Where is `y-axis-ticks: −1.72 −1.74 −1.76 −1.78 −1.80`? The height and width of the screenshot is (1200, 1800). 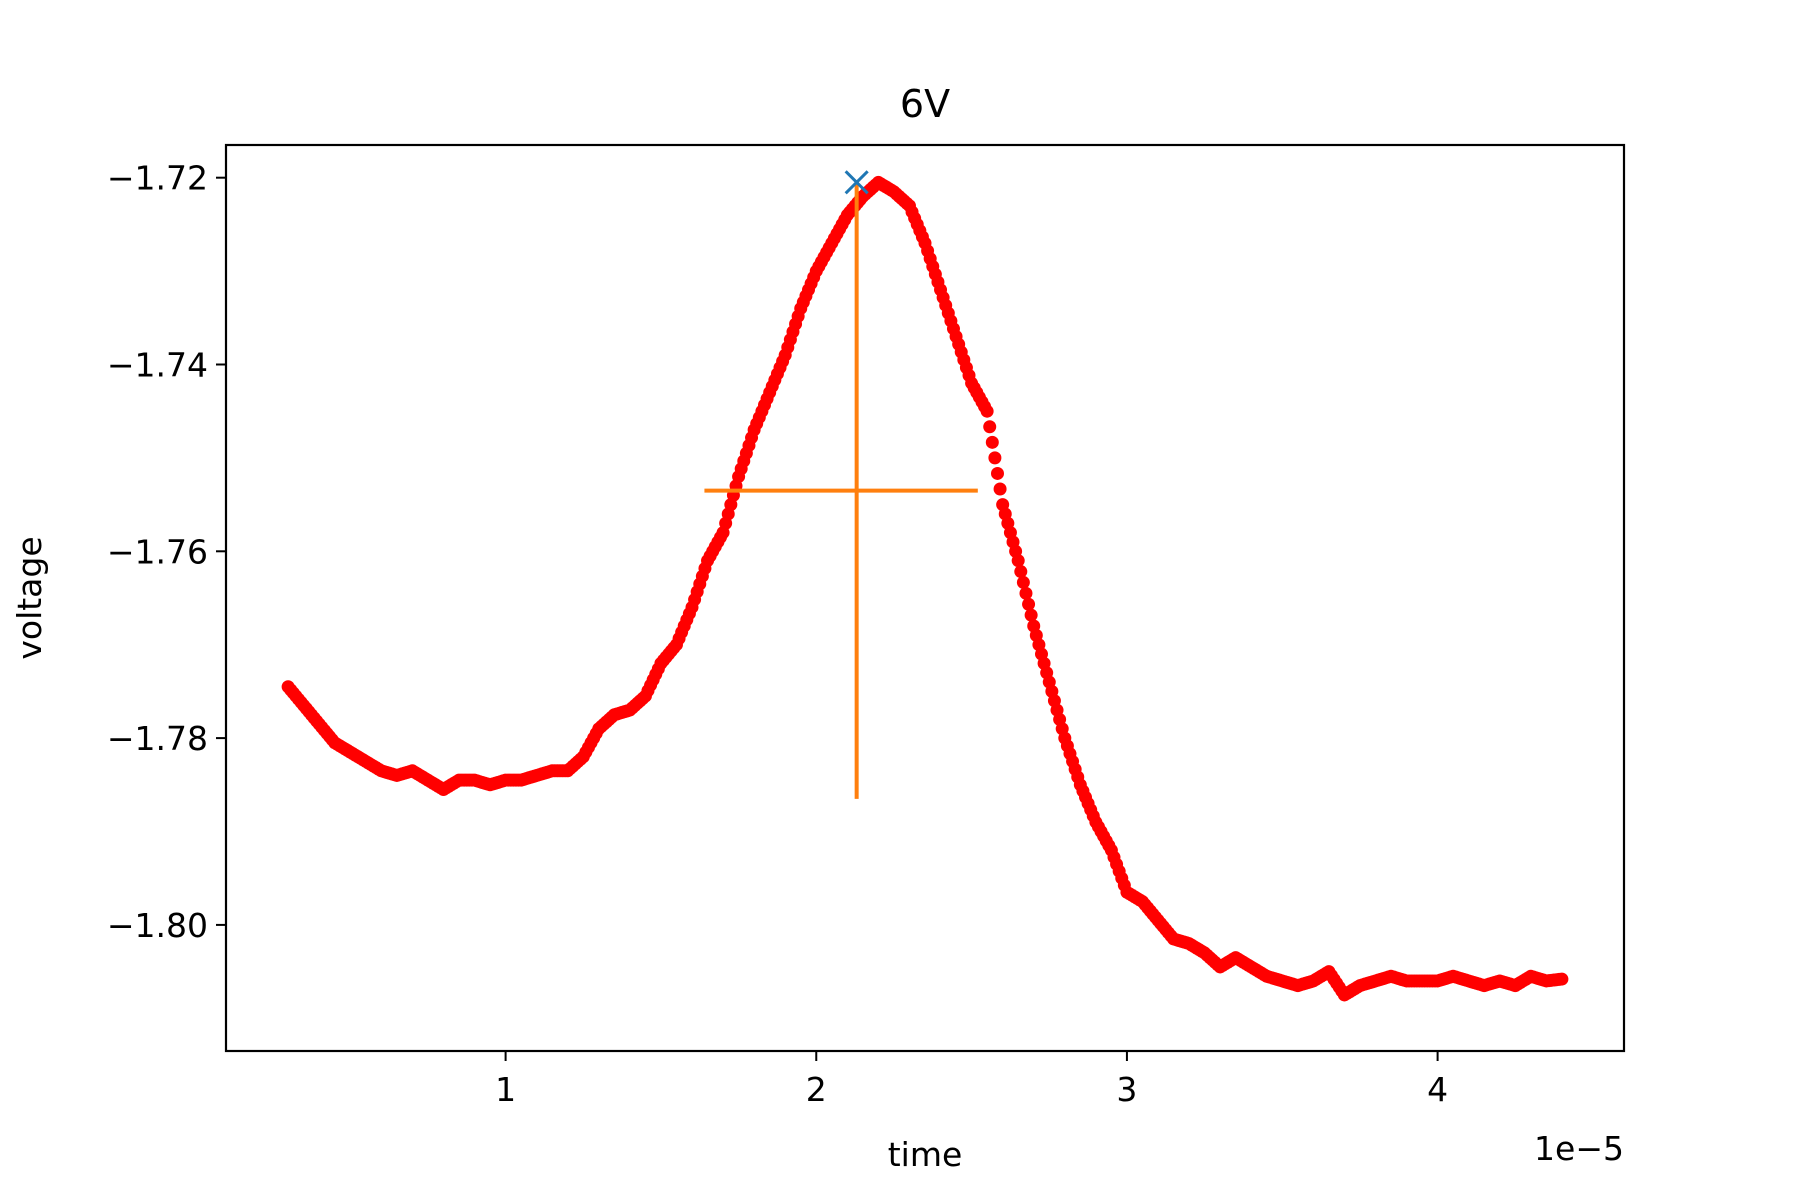 y-axis-ticks: −1.72 −1.74 −1.76 −1.78 −1.80 is located at coordinates (166, 552).